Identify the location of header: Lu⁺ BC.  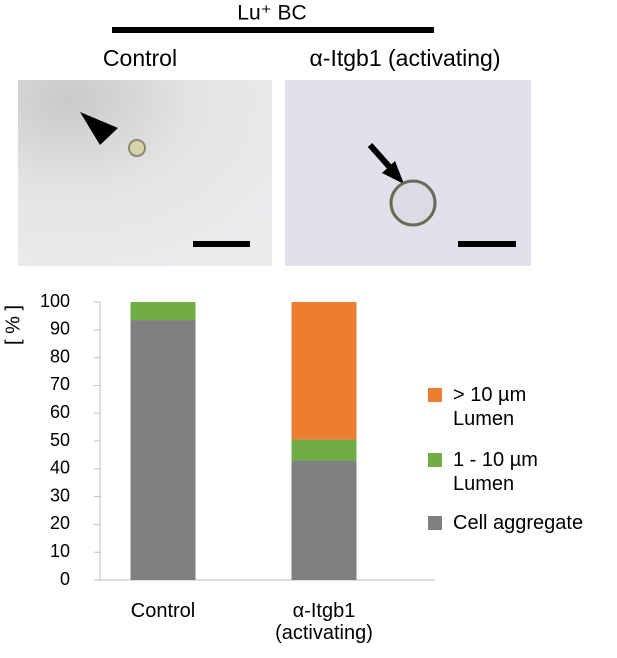
(271, 13).